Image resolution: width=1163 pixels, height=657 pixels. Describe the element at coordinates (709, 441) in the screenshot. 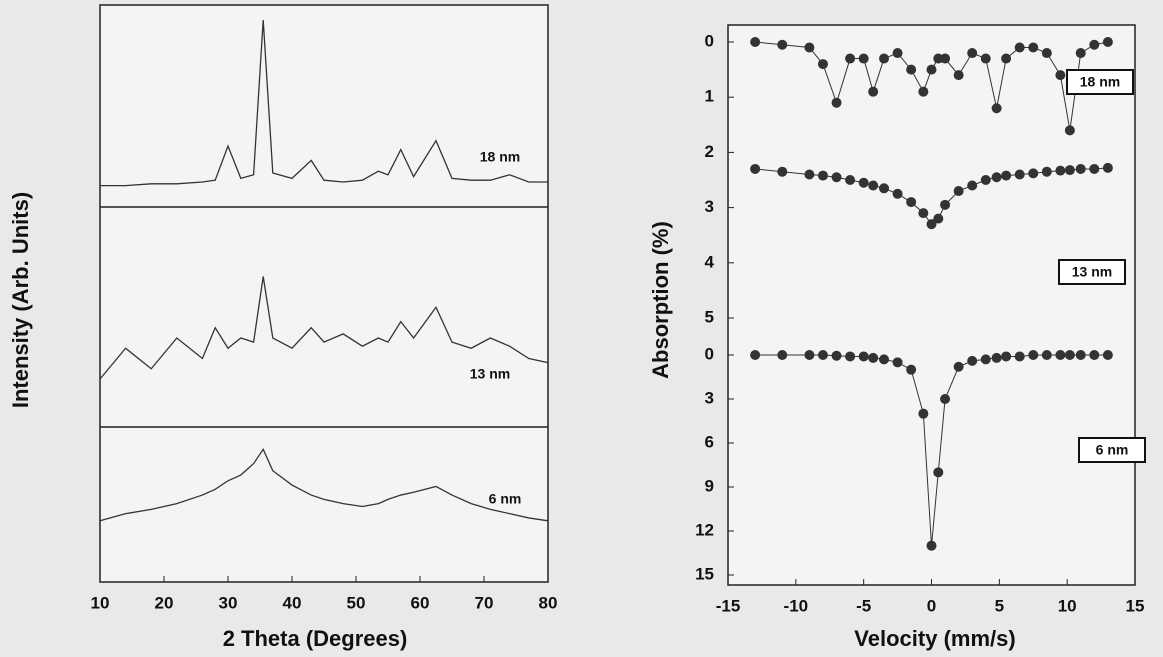

I see `y2-tick-label: 6` at that location.